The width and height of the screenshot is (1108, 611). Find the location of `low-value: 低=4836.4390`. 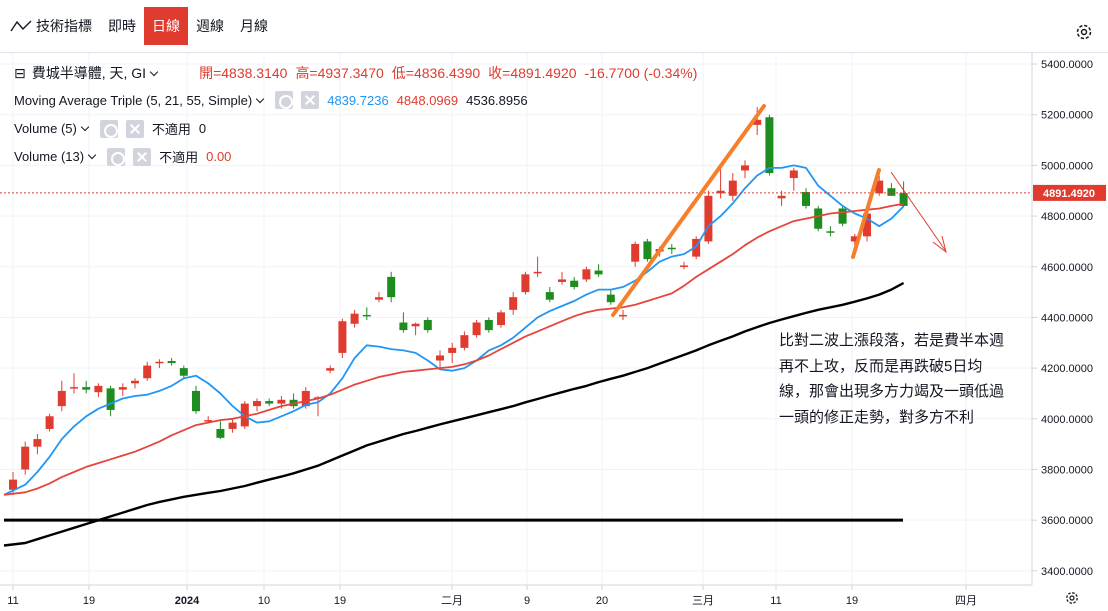

low-value: 低=4836.4390 is located at coordinates (436, 73).